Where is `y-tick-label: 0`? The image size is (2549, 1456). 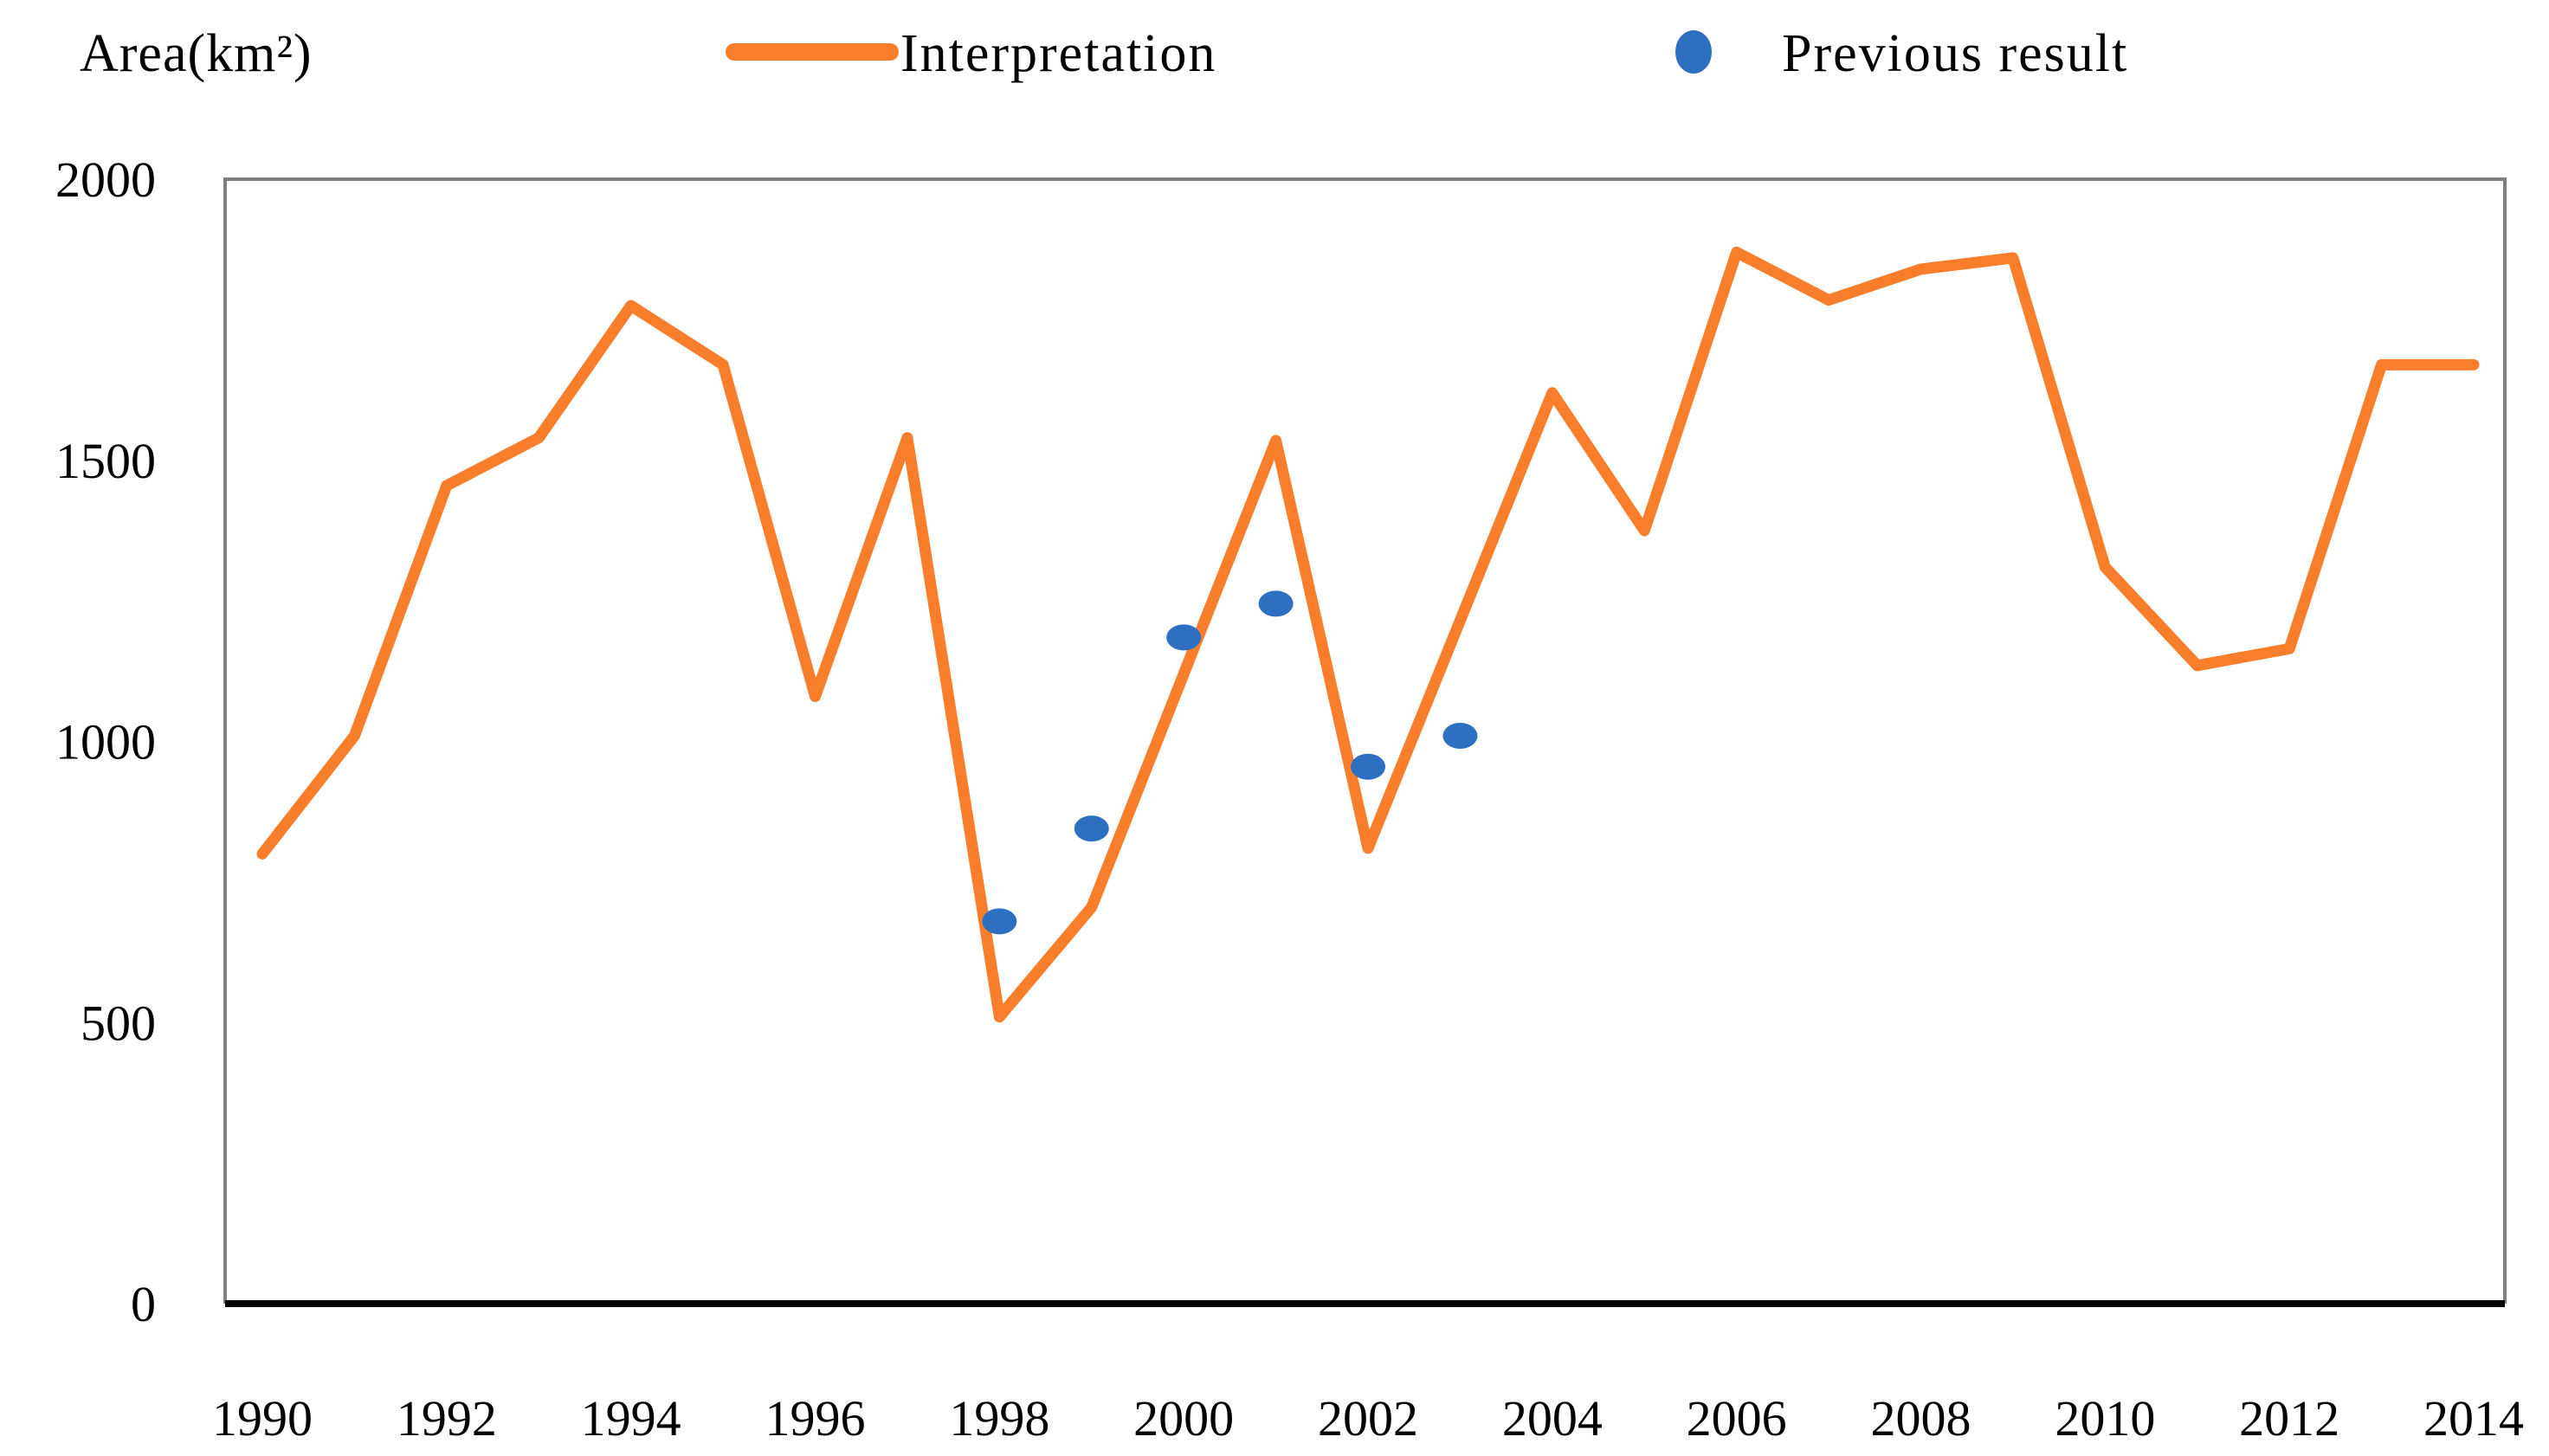
y-tick-label: 0 is located at coordinates (143, 1304).